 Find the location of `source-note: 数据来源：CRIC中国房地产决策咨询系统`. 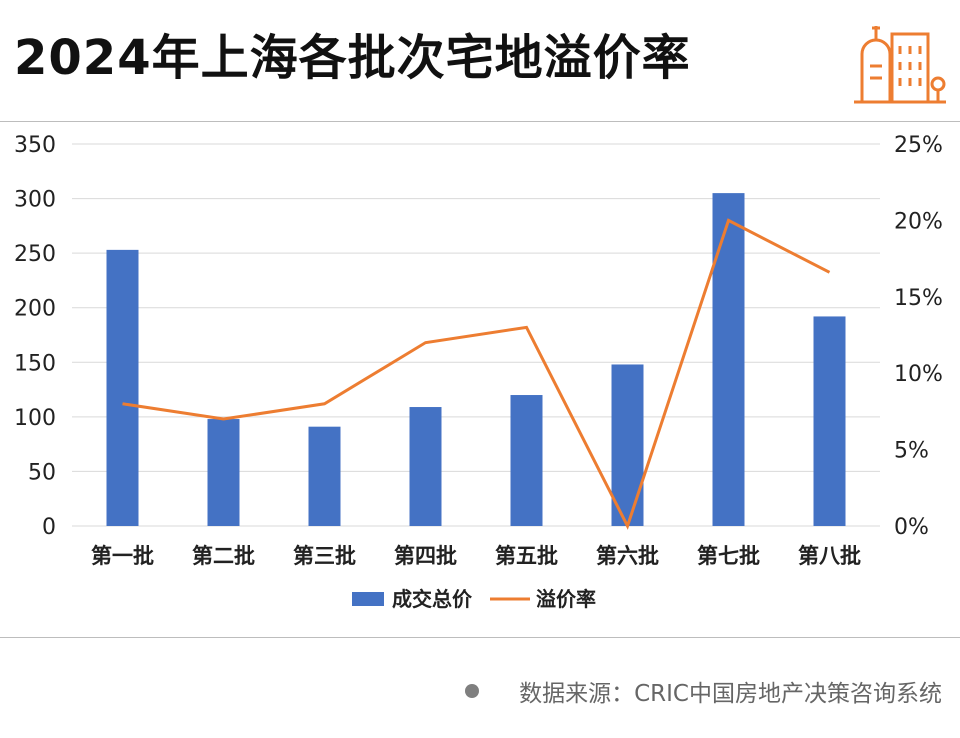

source-note: 数据来源：CRIC中国房地产决策咨询系统 is located at coordinates (703, 691).